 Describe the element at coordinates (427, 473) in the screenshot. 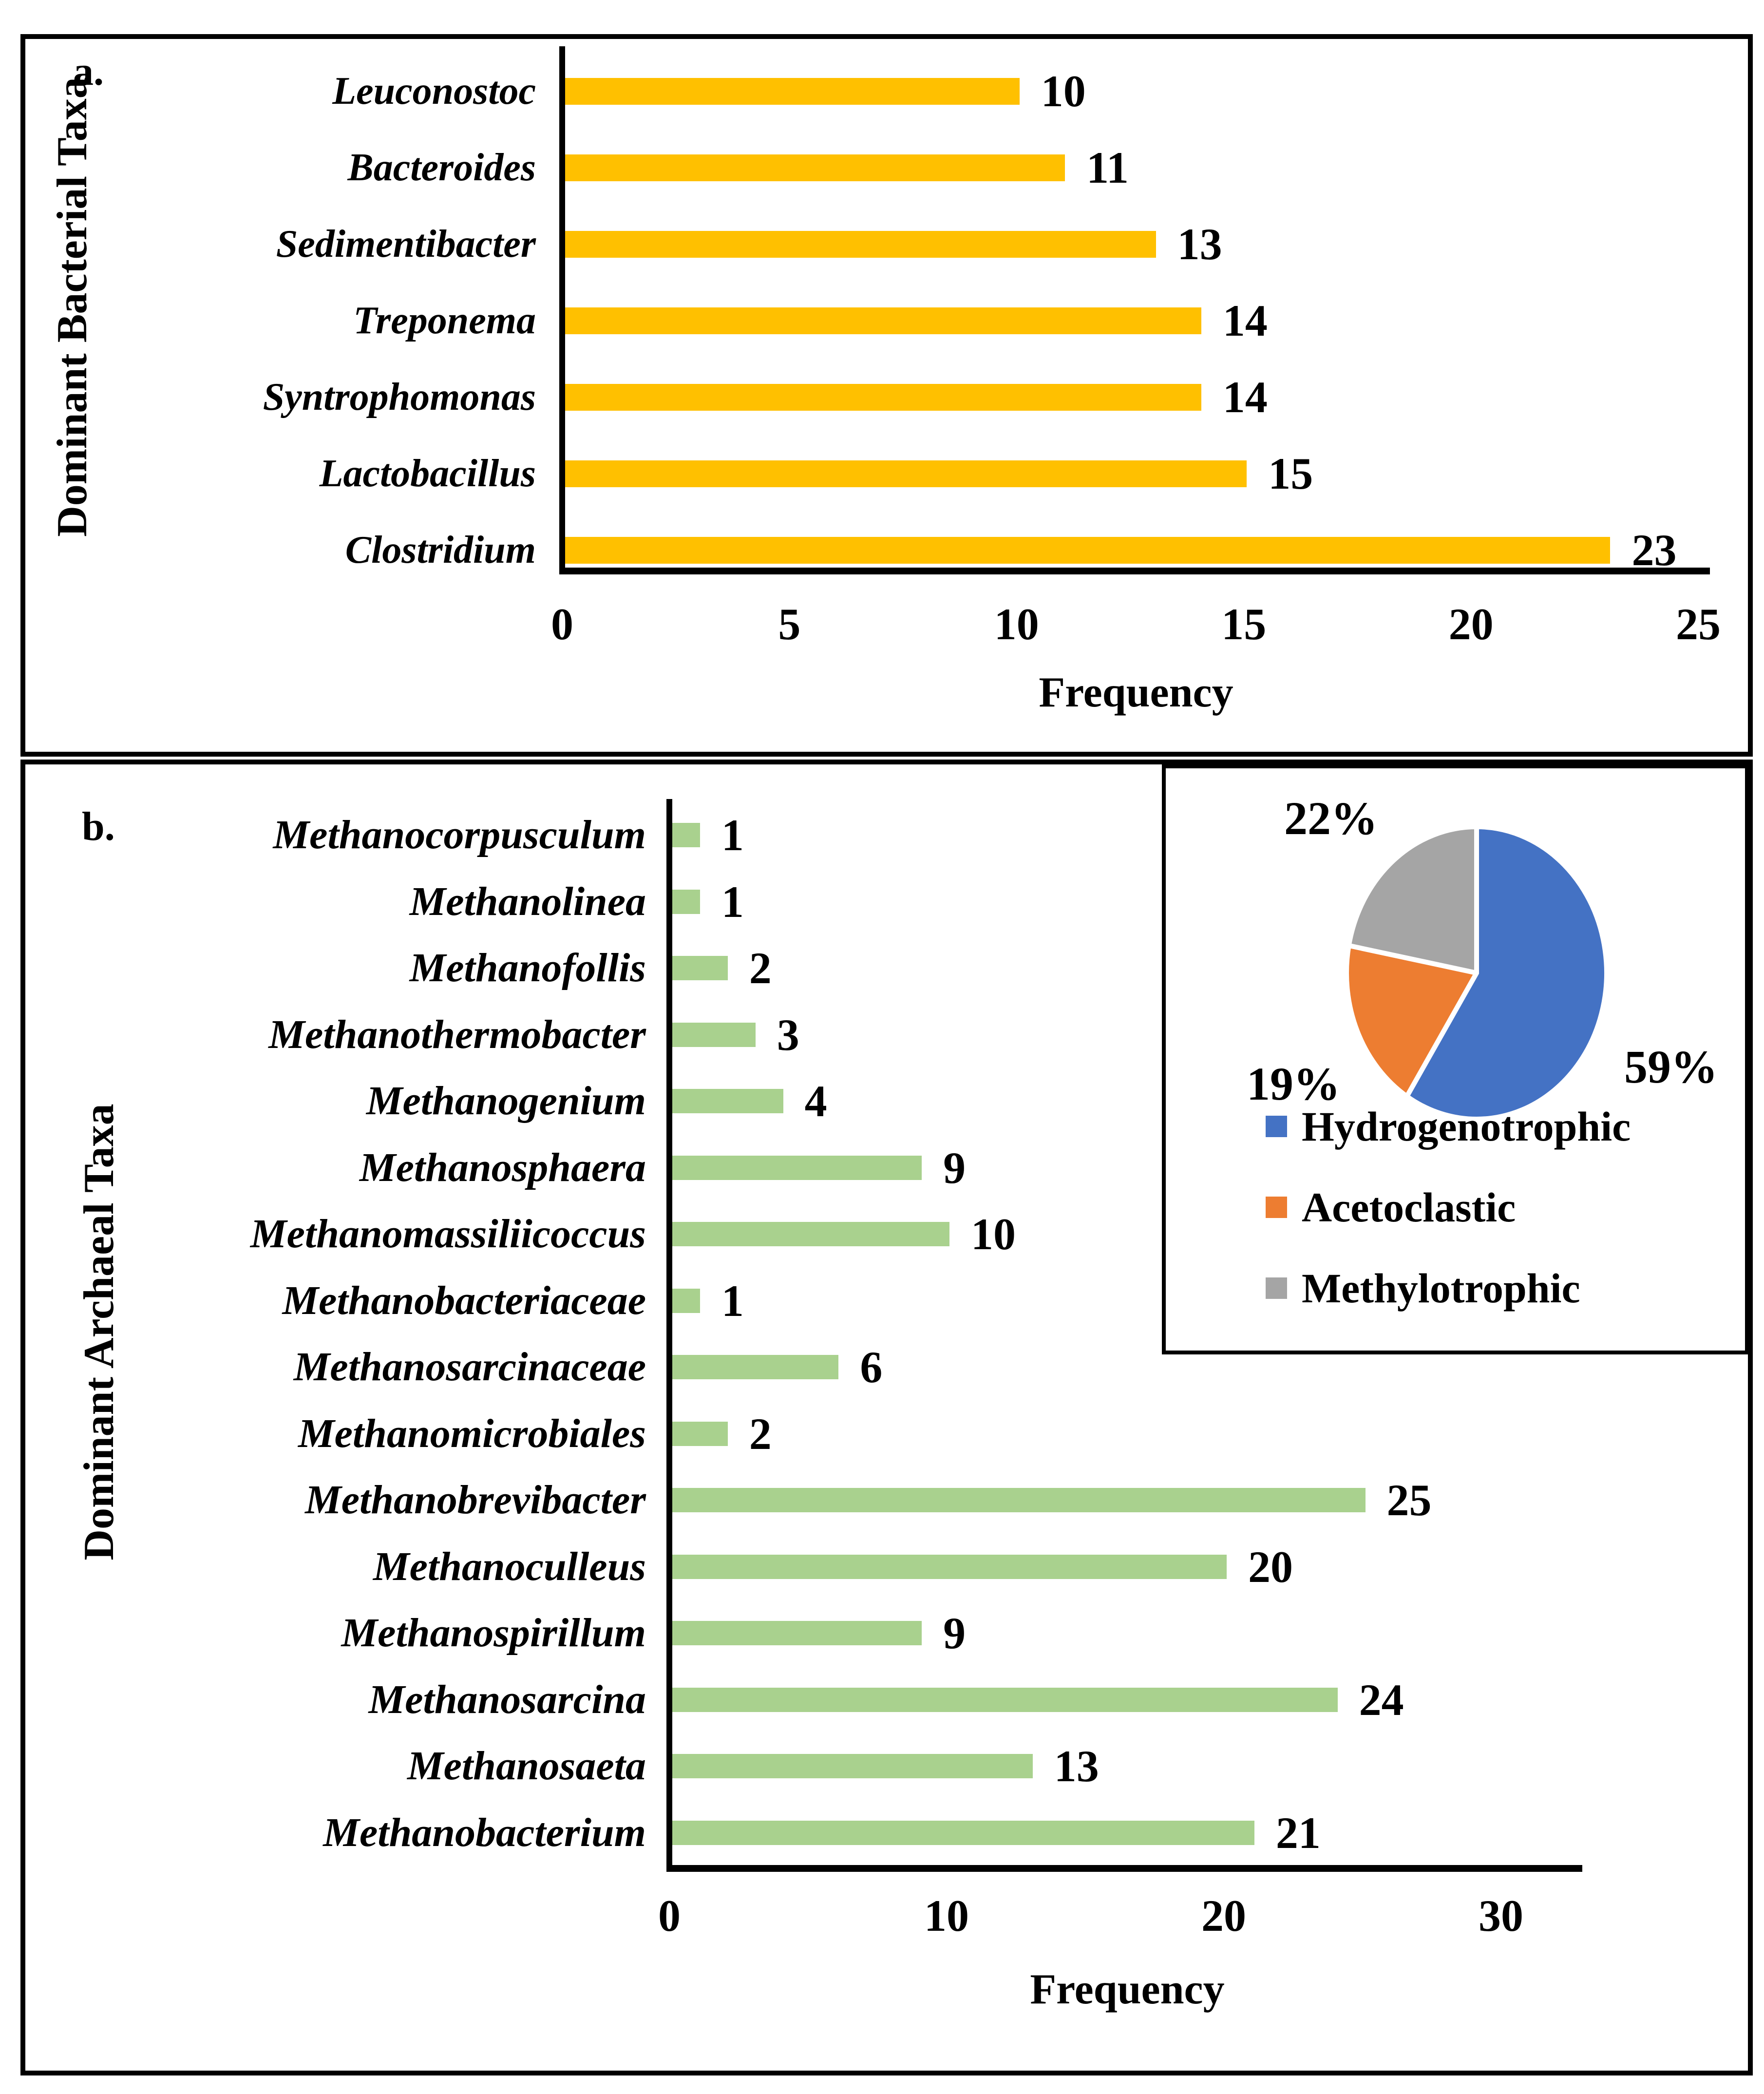

I see `category-label: Lactobacillus` at that location.